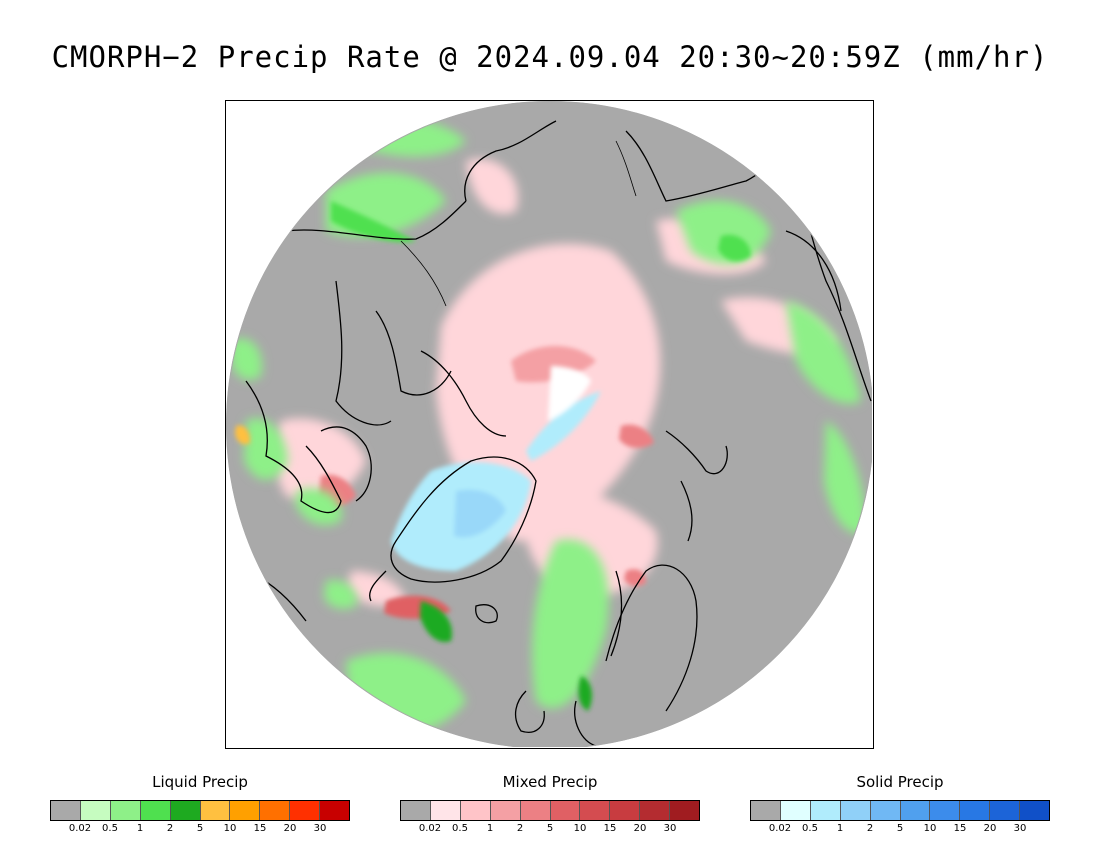 Image resolution: width=1100 pixels, height=850 pixels. Describe the element at coordinates (518, 223) in the screenshot. I see `border-lines` at that location.